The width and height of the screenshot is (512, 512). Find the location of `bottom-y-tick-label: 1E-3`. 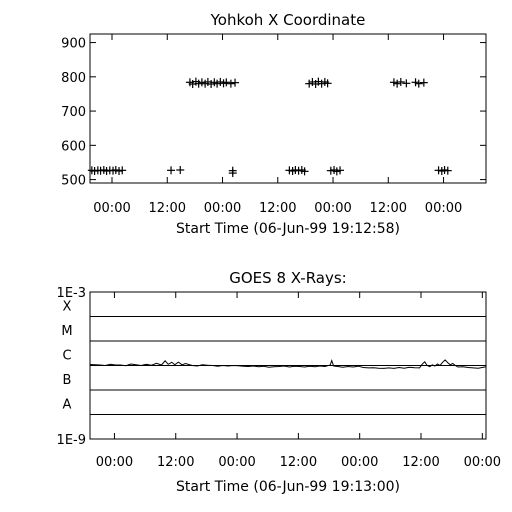

bottom-y-tick-label: 1E-3 is located at coordinates (71, 293).